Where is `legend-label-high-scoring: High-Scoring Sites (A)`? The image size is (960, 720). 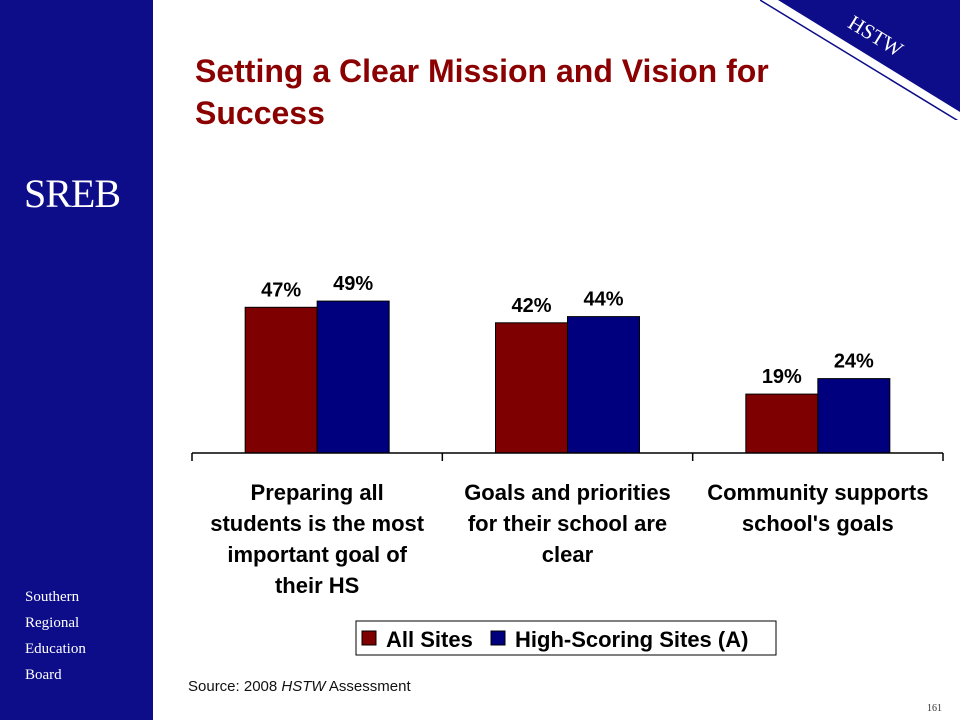 legend-label-high-scoring: High-Scoring Sites (A) is located at coordinates (631, 639).